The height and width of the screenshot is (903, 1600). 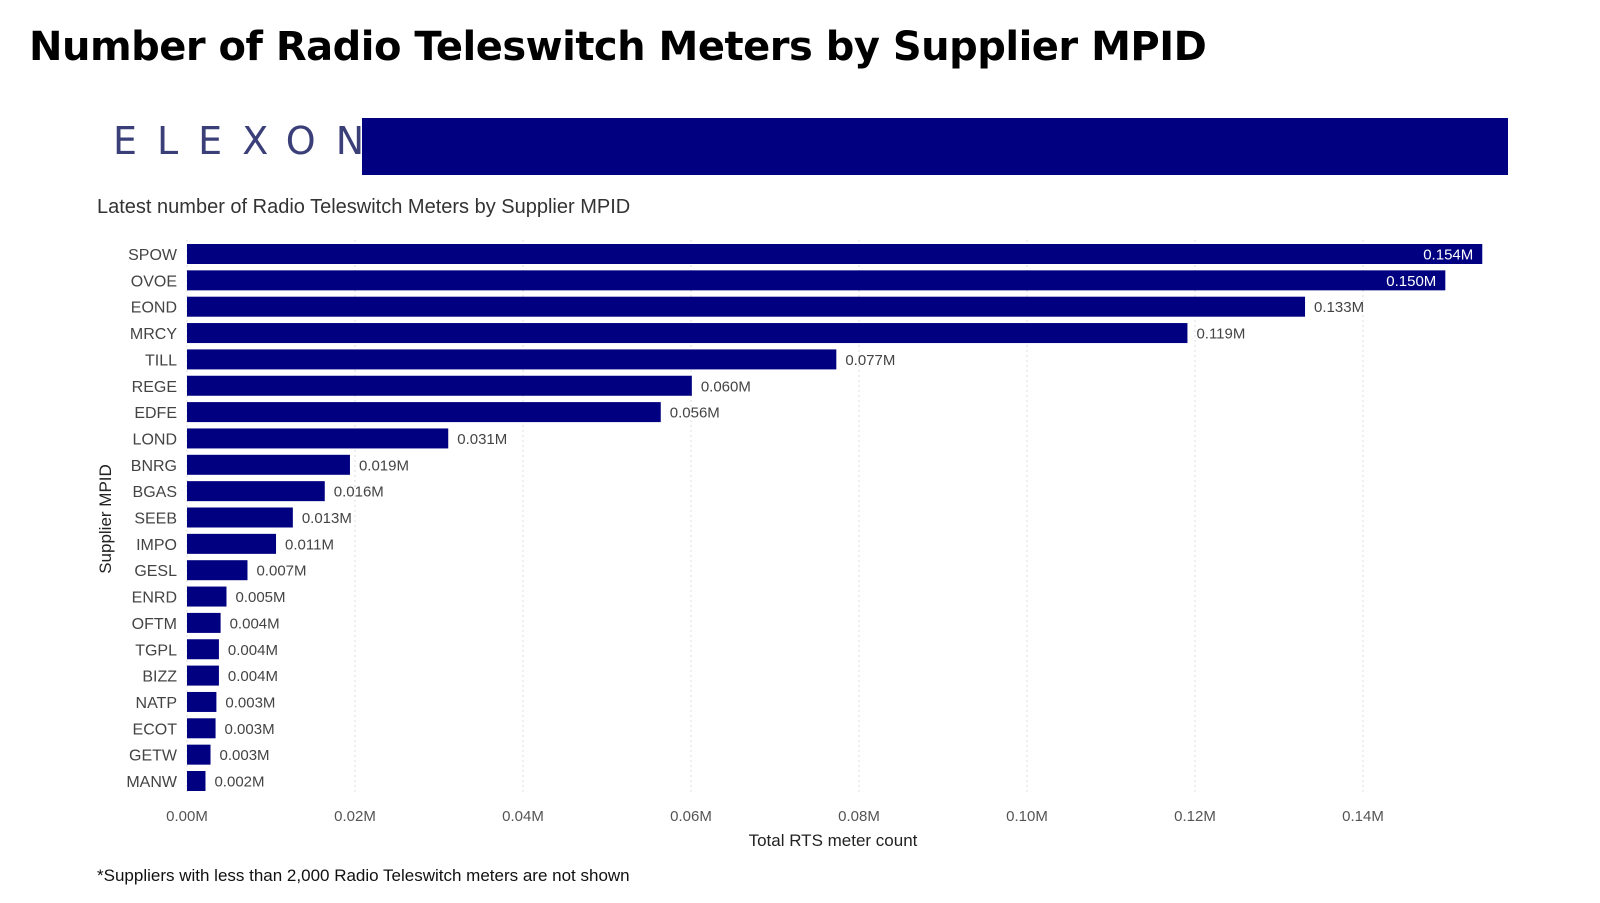 I want to click on category-label: MANW, so click(x=152, y=782).